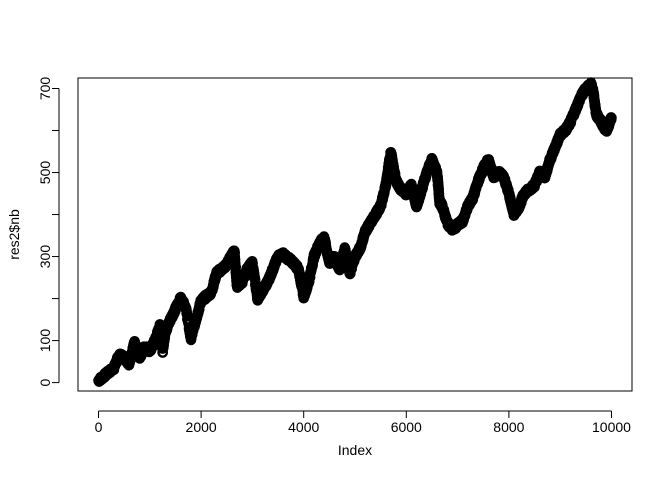 The width and height of the screenshot is (672, 480). What do you see at coordinates (611, 118) in the screenshot?
I see `data-point` at bounding box center [611, 118].